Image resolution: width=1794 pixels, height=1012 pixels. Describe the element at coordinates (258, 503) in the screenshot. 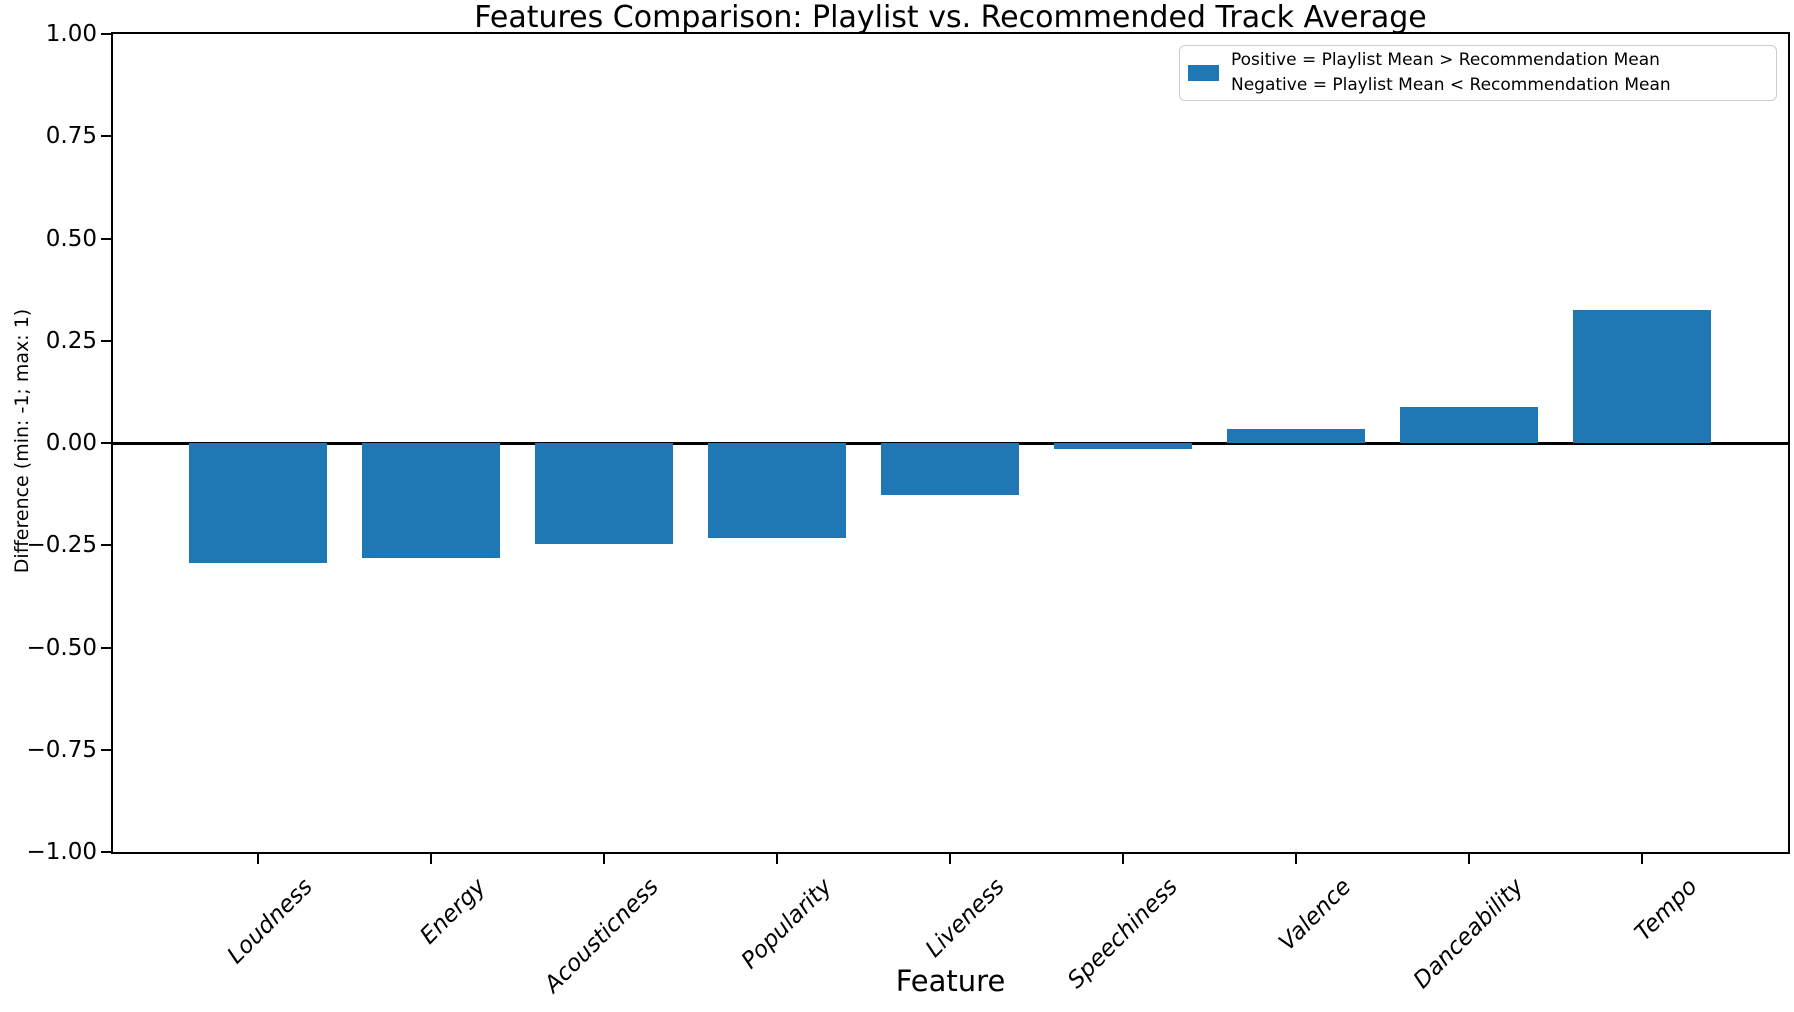

I see `bar-loudness` at that location.